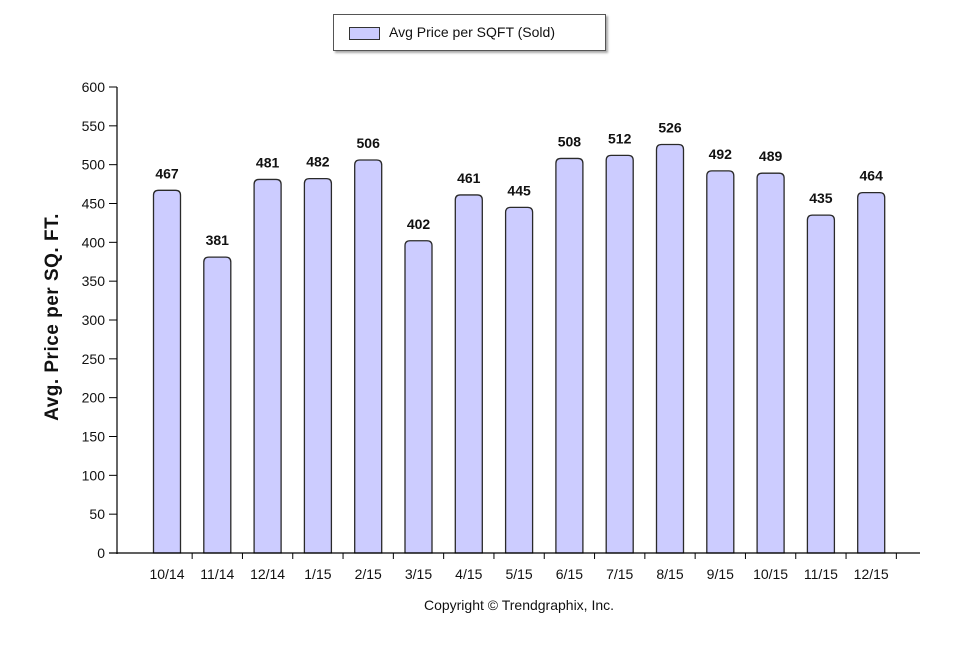 Image resolution: width=956 pixels, height=646 pixels. What do you see at coordinates (94, 204) in the screenshot?
I see `y-tick-label: 450` at bounding box center [94, 204].